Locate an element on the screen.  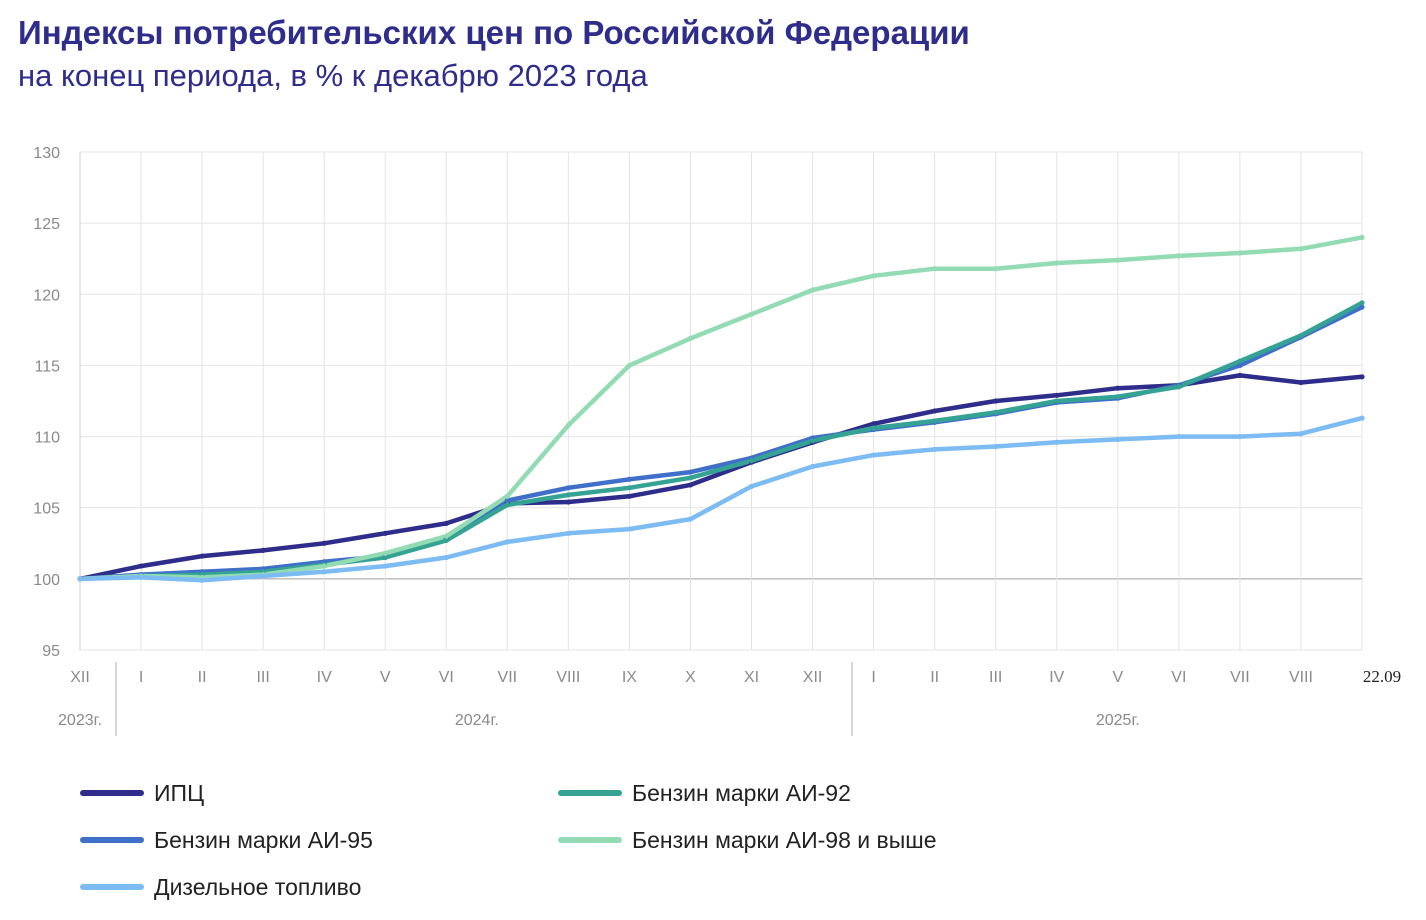
x-tick-label-1: I is located at coordinates (141, 677).